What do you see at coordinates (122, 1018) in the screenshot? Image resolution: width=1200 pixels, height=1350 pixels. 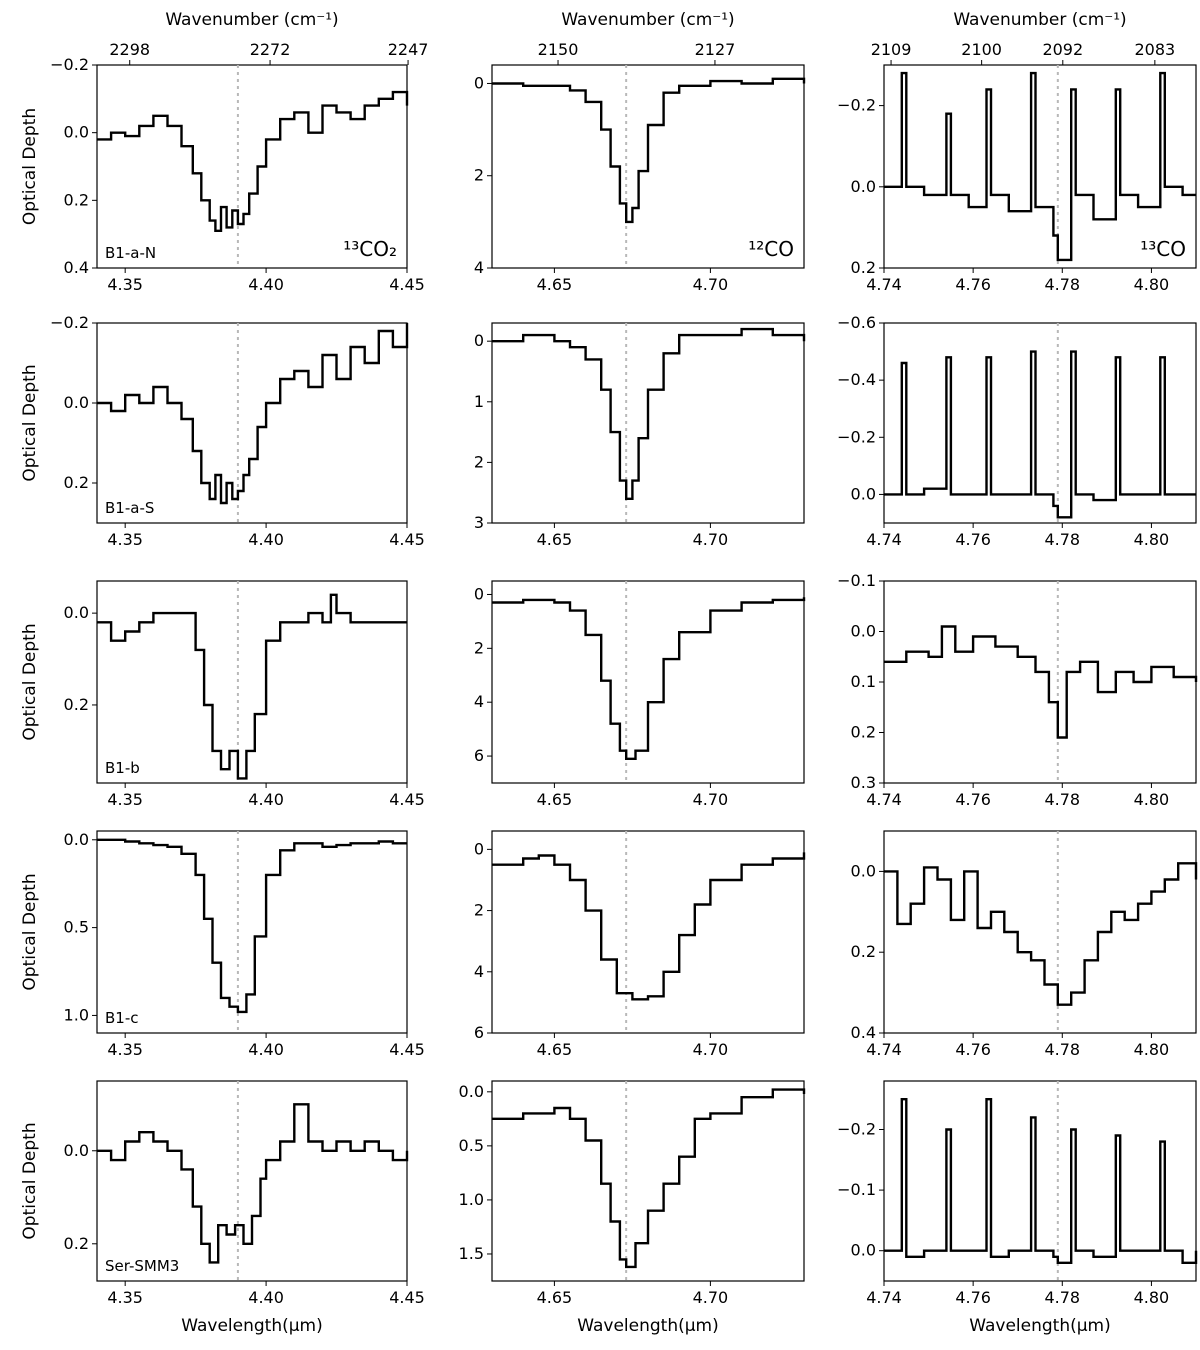 I see `source-label: B1-c` at bounding box center [122, 1018].